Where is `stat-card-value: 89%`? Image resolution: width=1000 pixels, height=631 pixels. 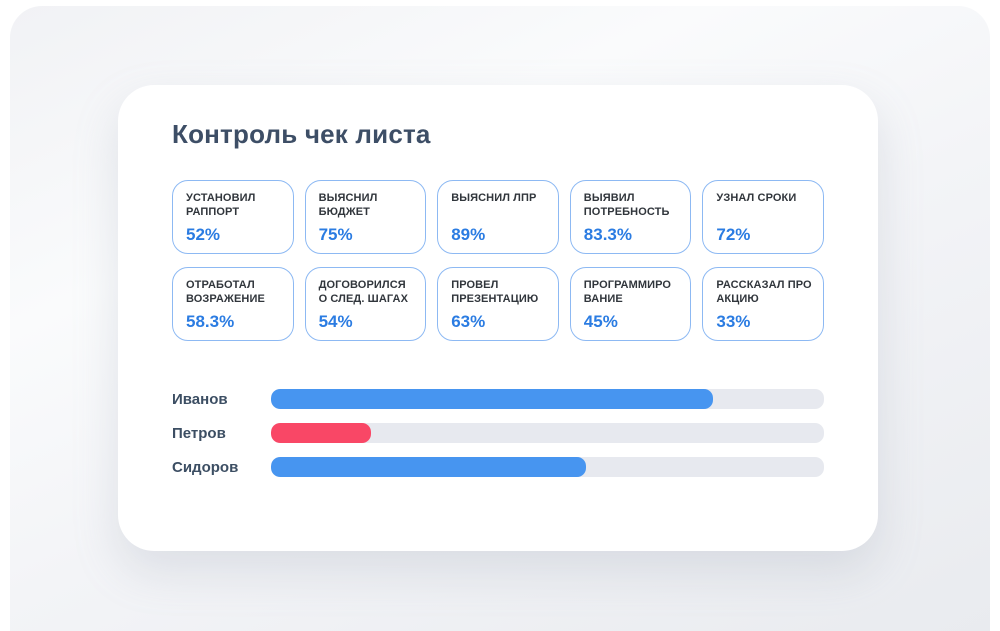 stat-card-value: 89% is located at coordinates (468, 234).